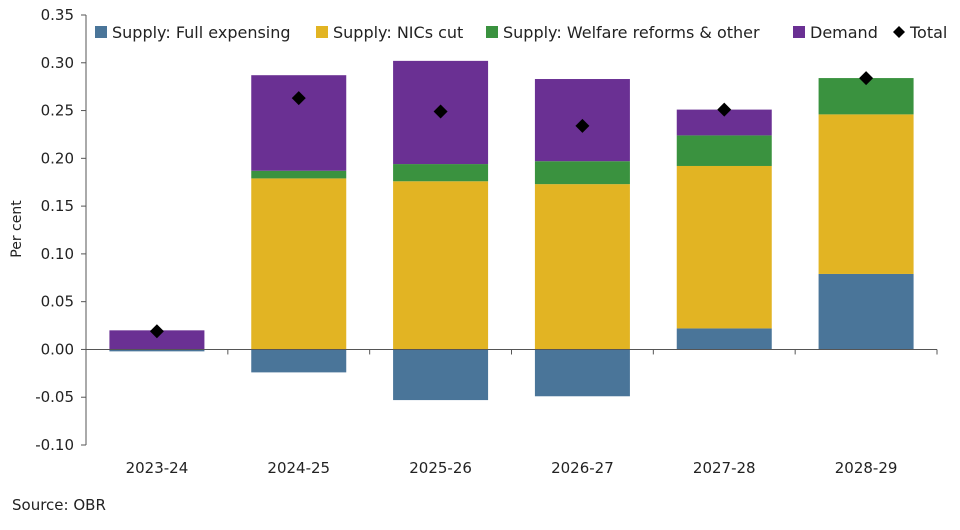 This screenshot has width=960, height=530. I want to click on legend-label: Supply: Full expensing, so click(201, 32).